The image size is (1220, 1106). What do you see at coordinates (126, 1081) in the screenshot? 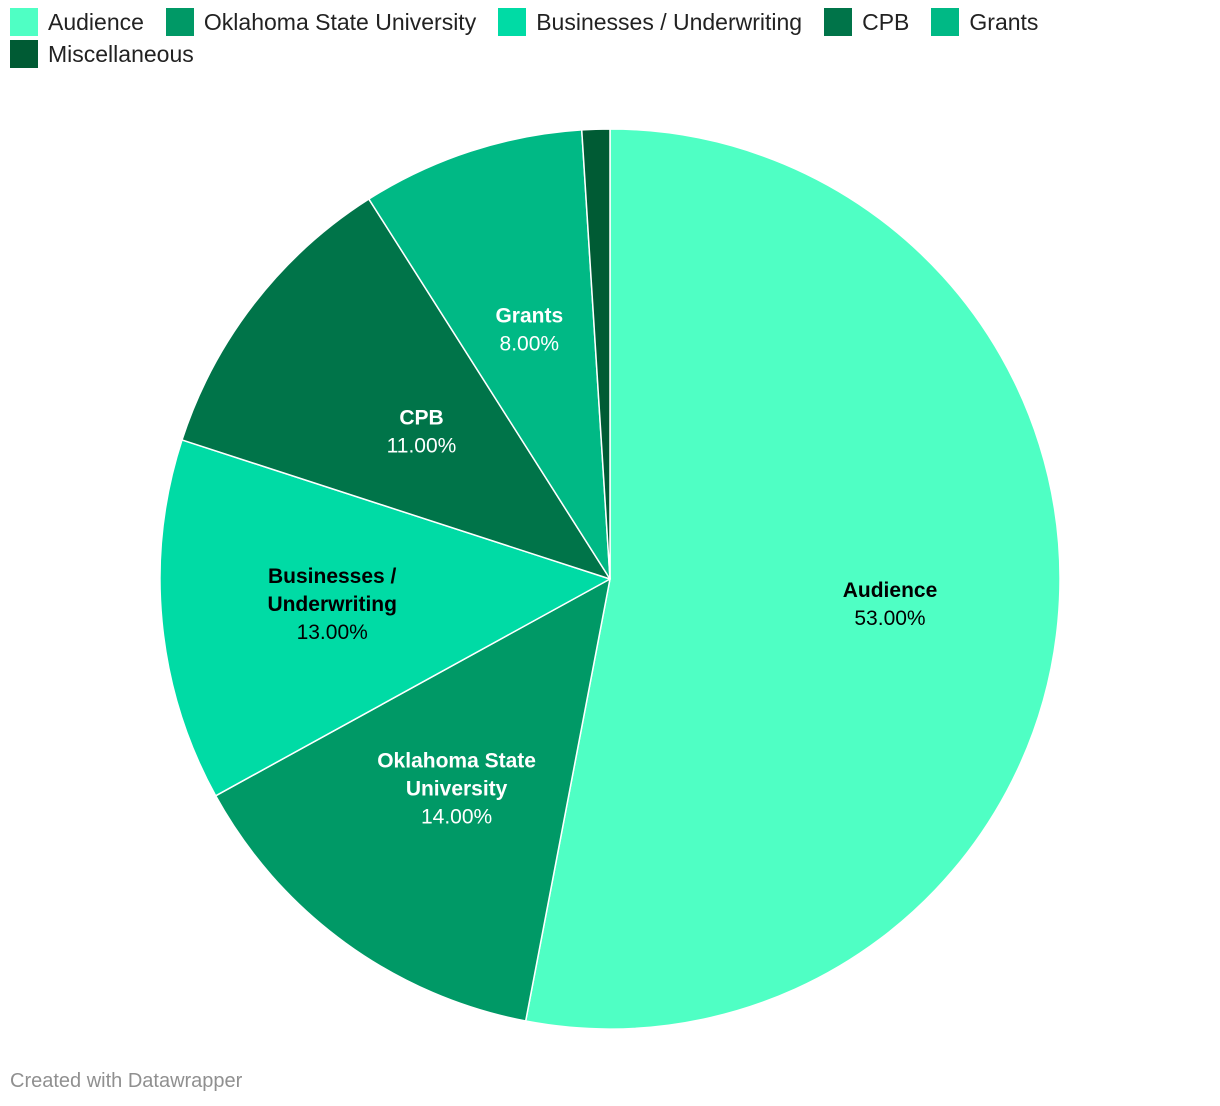
I see `datawrapper-credit: Created with Datawrapper` at bounding box center [126, 1081].